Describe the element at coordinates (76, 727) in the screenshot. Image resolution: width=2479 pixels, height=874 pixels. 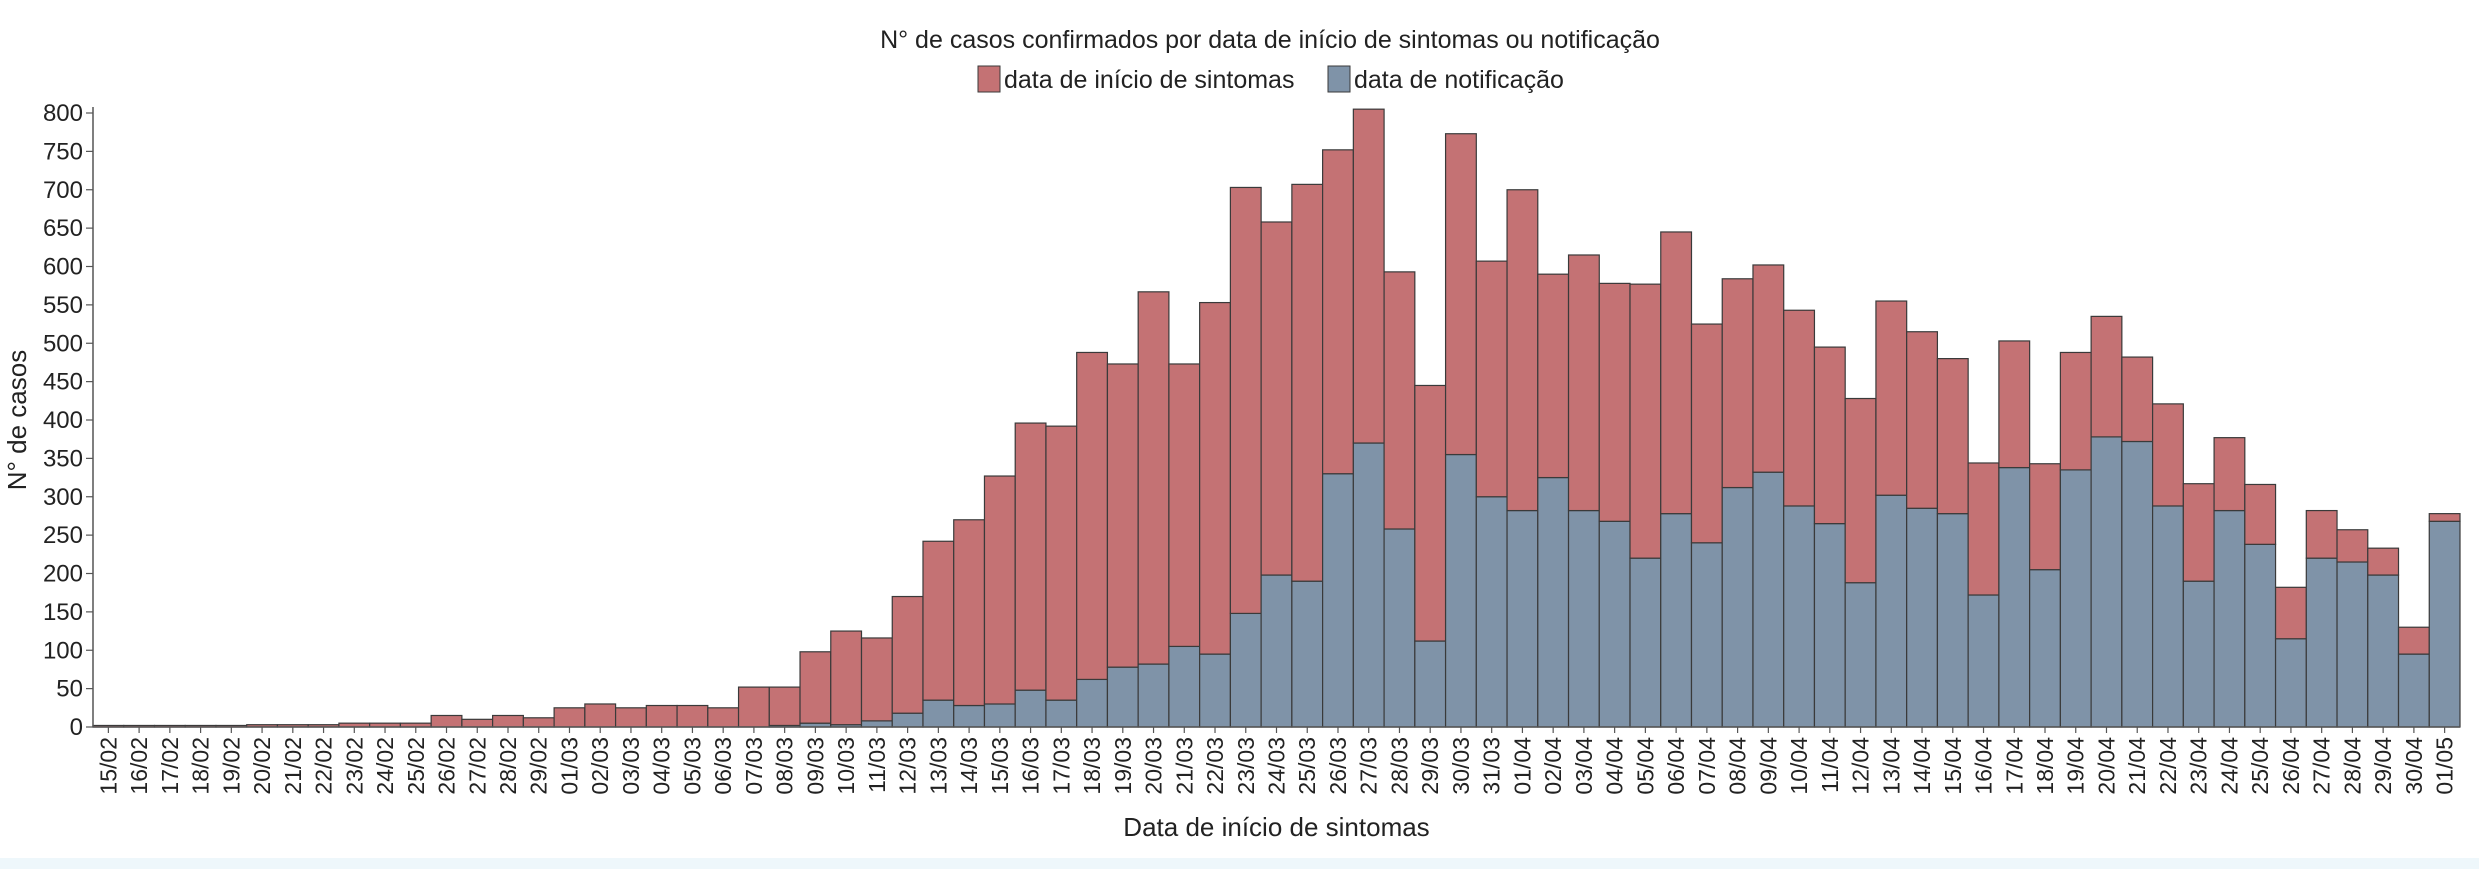
I see `y-tick-label: 0` at that location.